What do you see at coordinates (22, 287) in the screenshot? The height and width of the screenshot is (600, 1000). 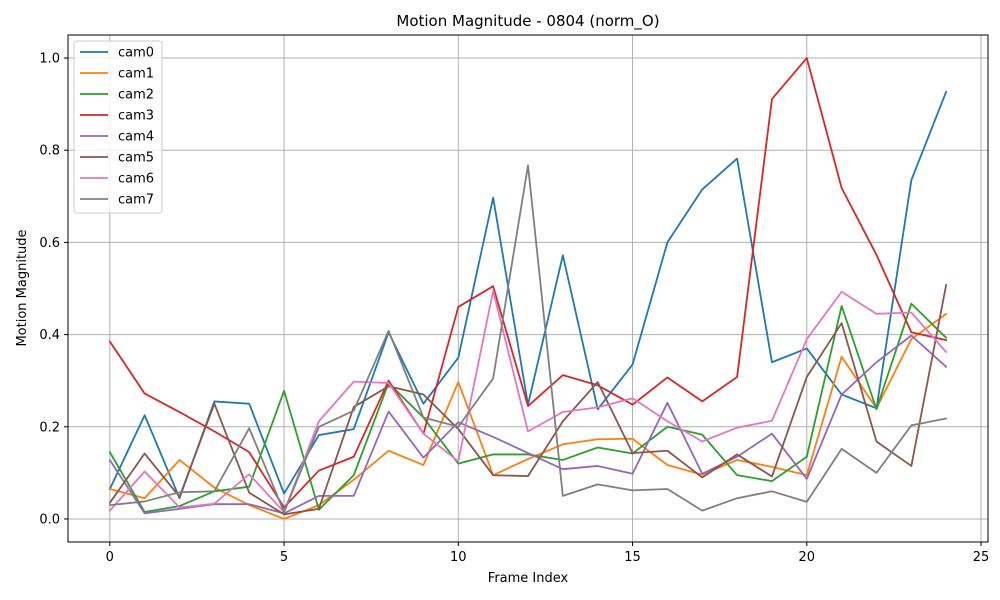 I see `y-axis-label: Motion Magnitude` at bounding box center [22, 287].